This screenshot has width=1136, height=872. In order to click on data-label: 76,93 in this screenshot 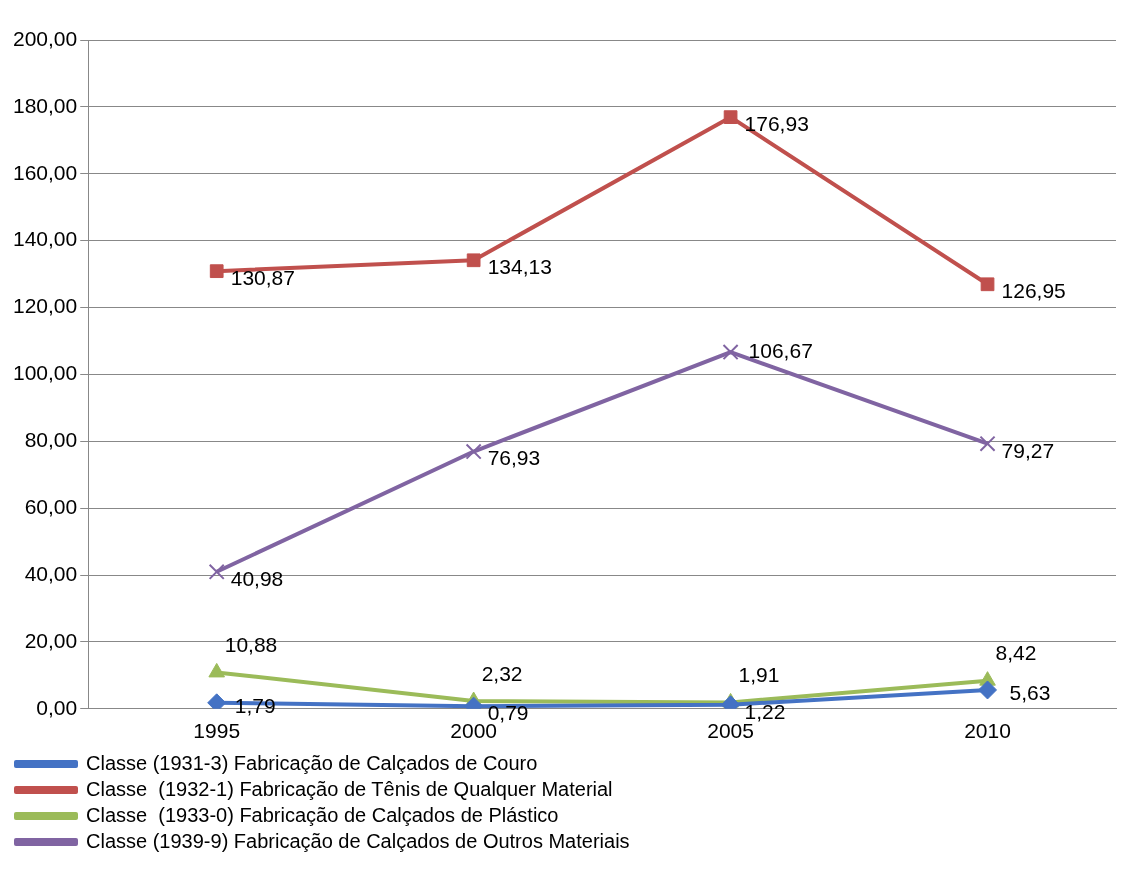, I will do `click(514, 458)`.